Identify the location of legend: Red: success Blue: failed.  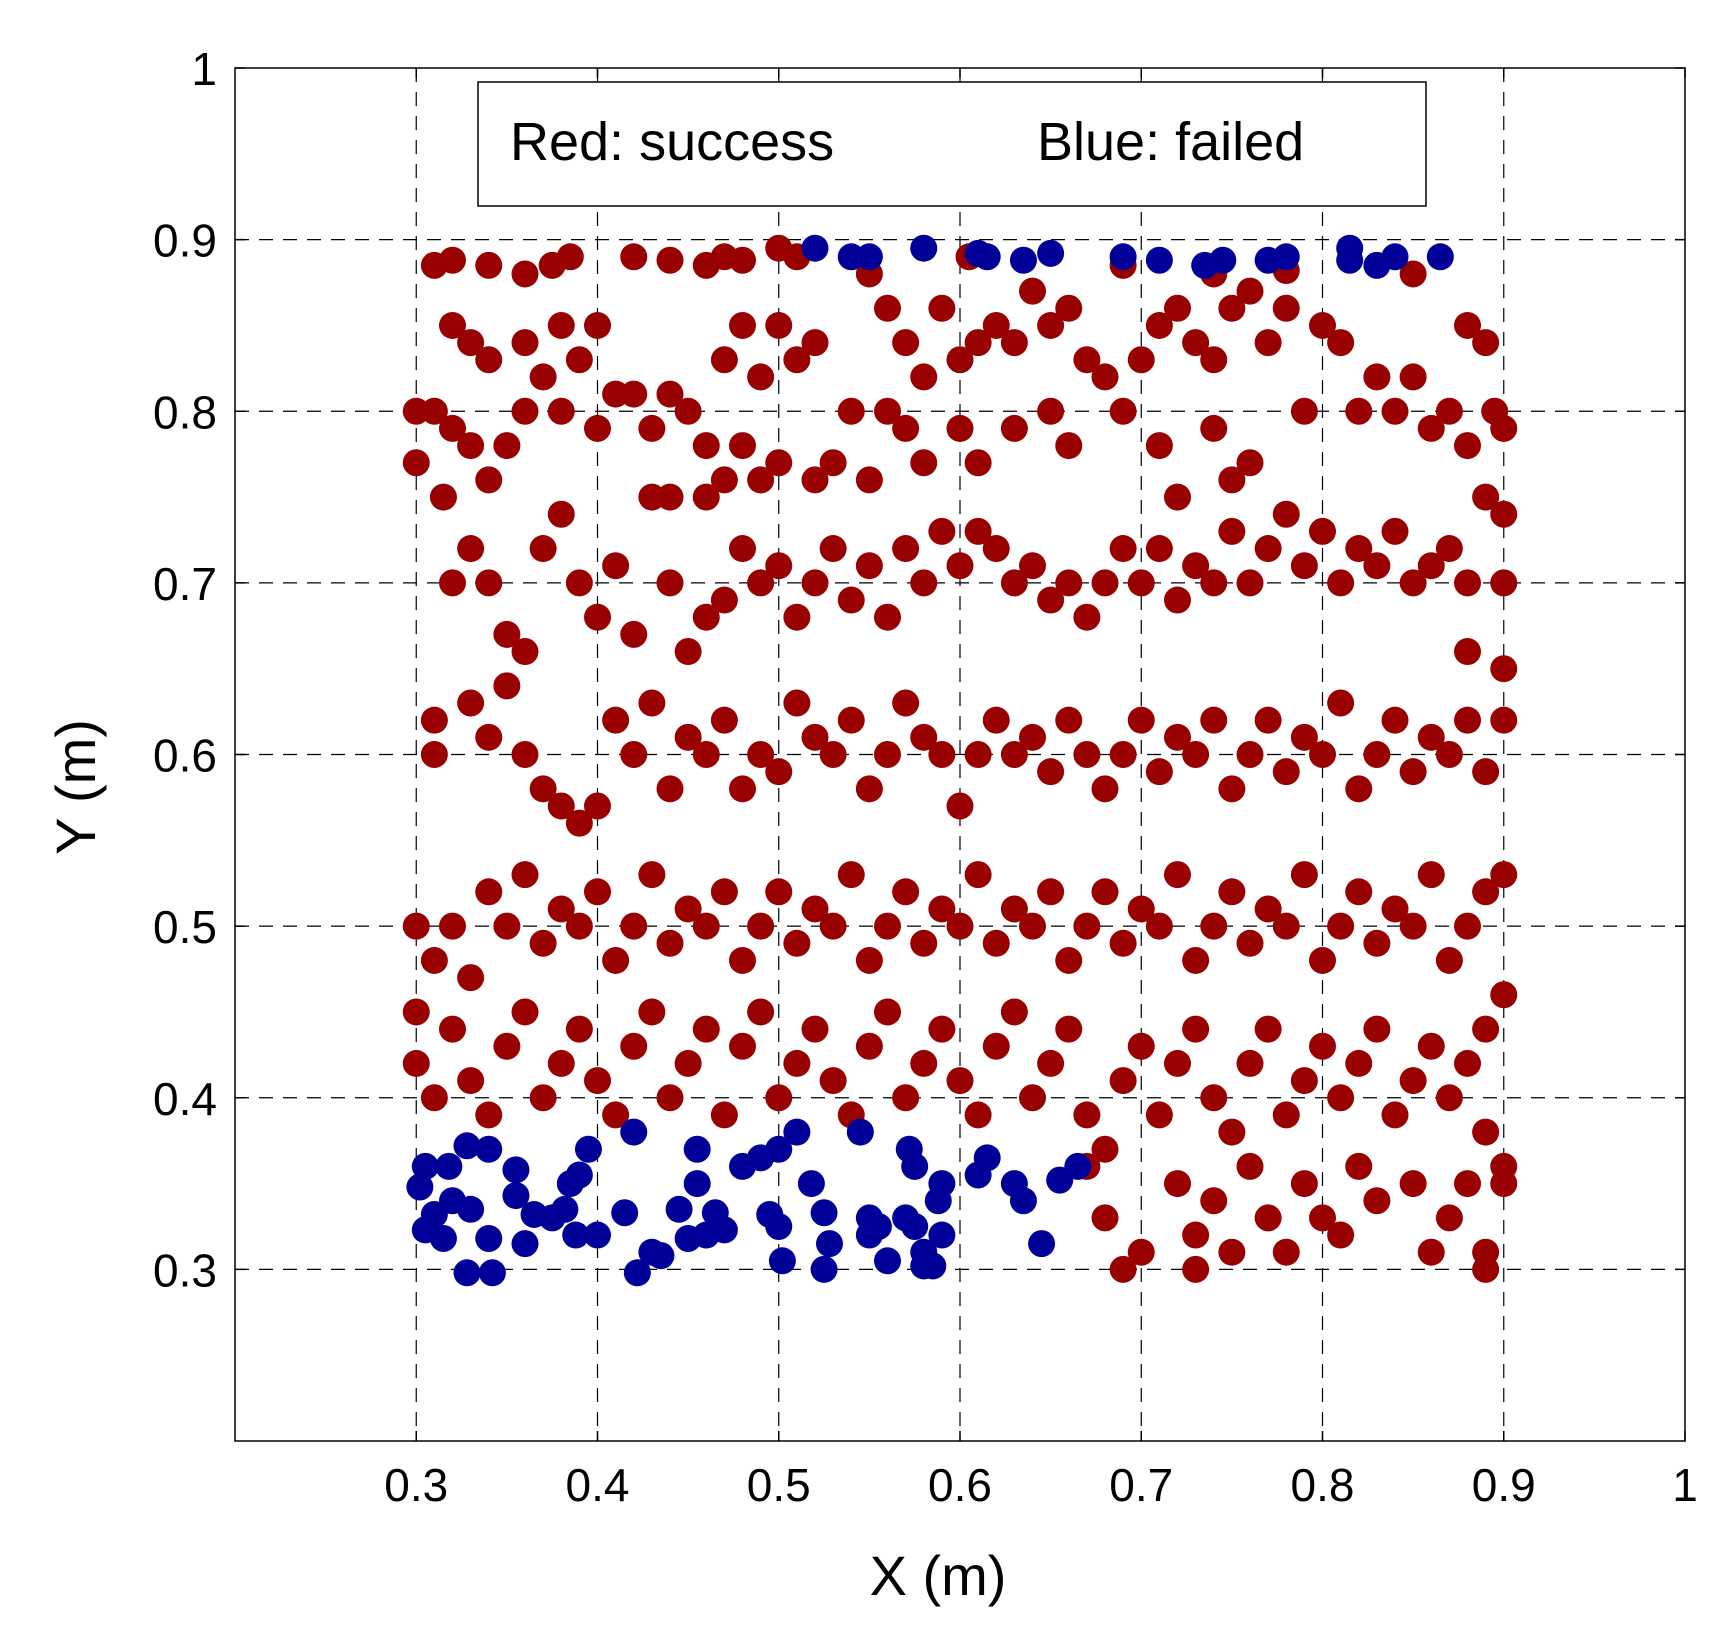
(952, 144).